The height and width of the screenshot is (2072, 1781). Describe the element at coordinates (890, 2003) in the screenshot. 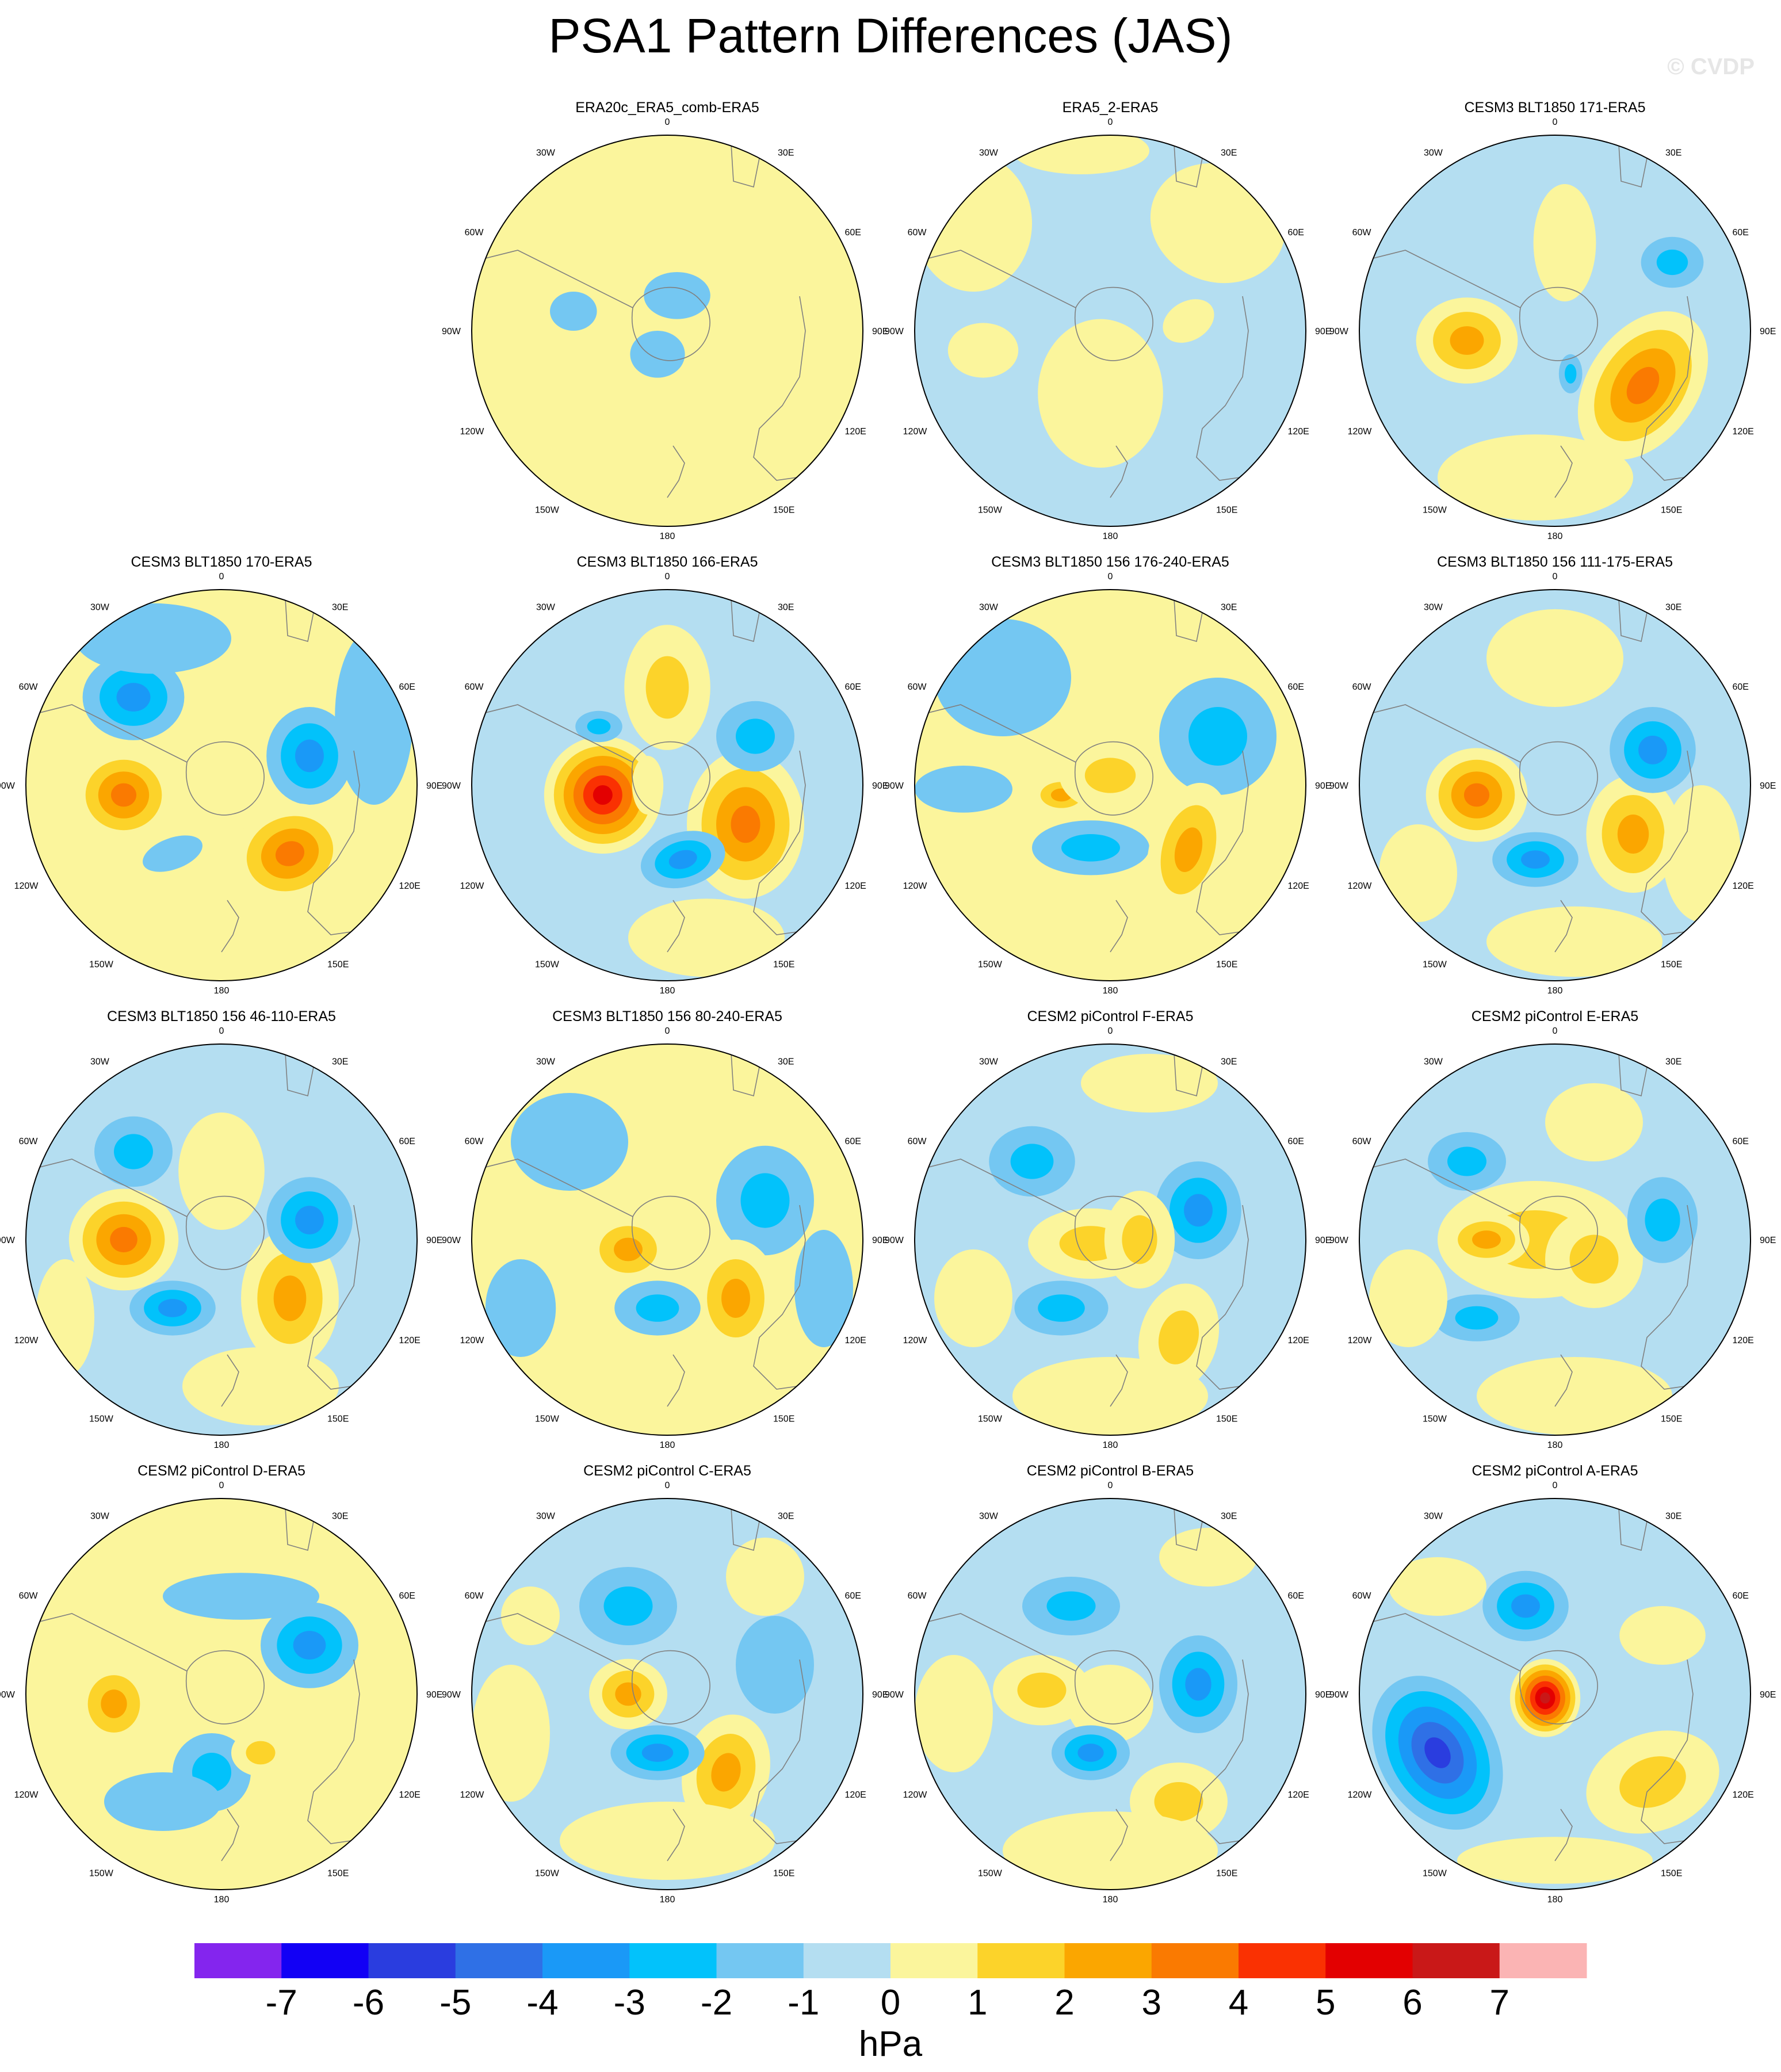

I see `colorbar-tick-label: 0` at that location.